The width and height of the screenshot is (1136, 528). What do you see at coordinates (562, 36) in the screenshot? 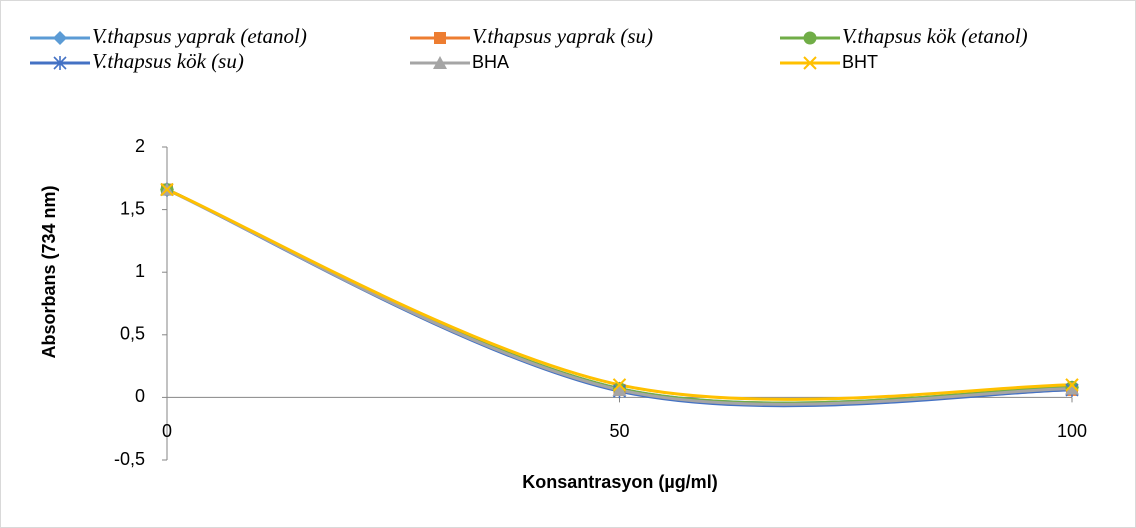
I see `legend-label: V.thapsus yaprak (su)` at bounding box center [562, 36].